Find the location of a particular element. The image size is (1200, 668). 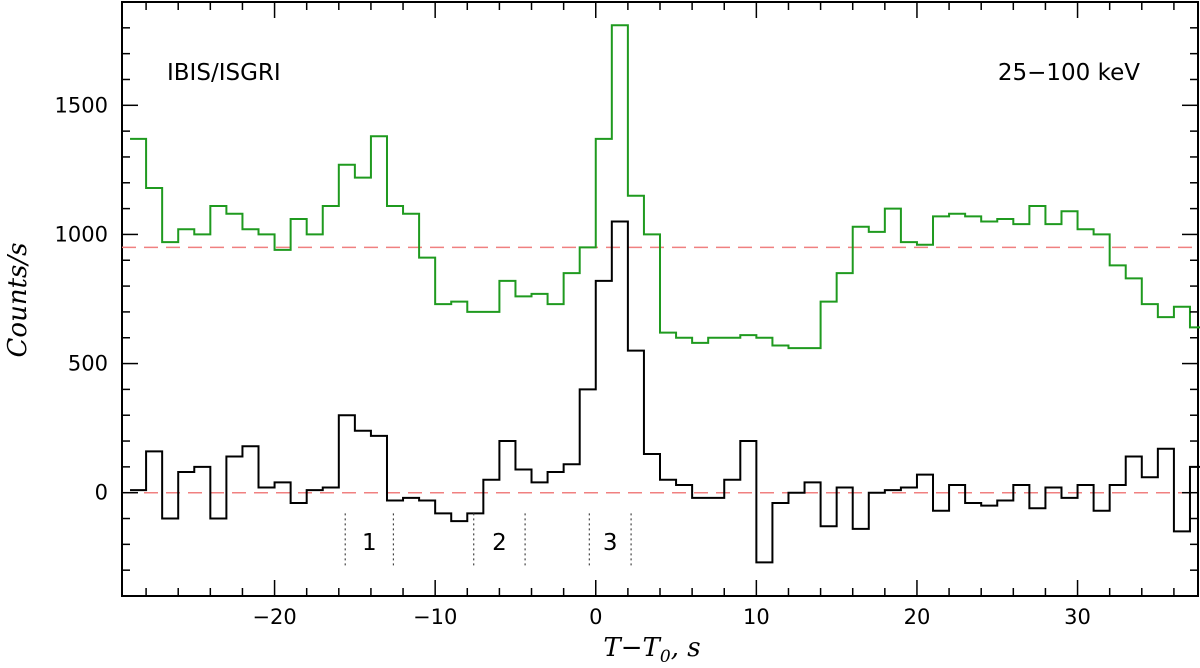

x-axis-title-main: T−T is located at coordinates (632, 648).